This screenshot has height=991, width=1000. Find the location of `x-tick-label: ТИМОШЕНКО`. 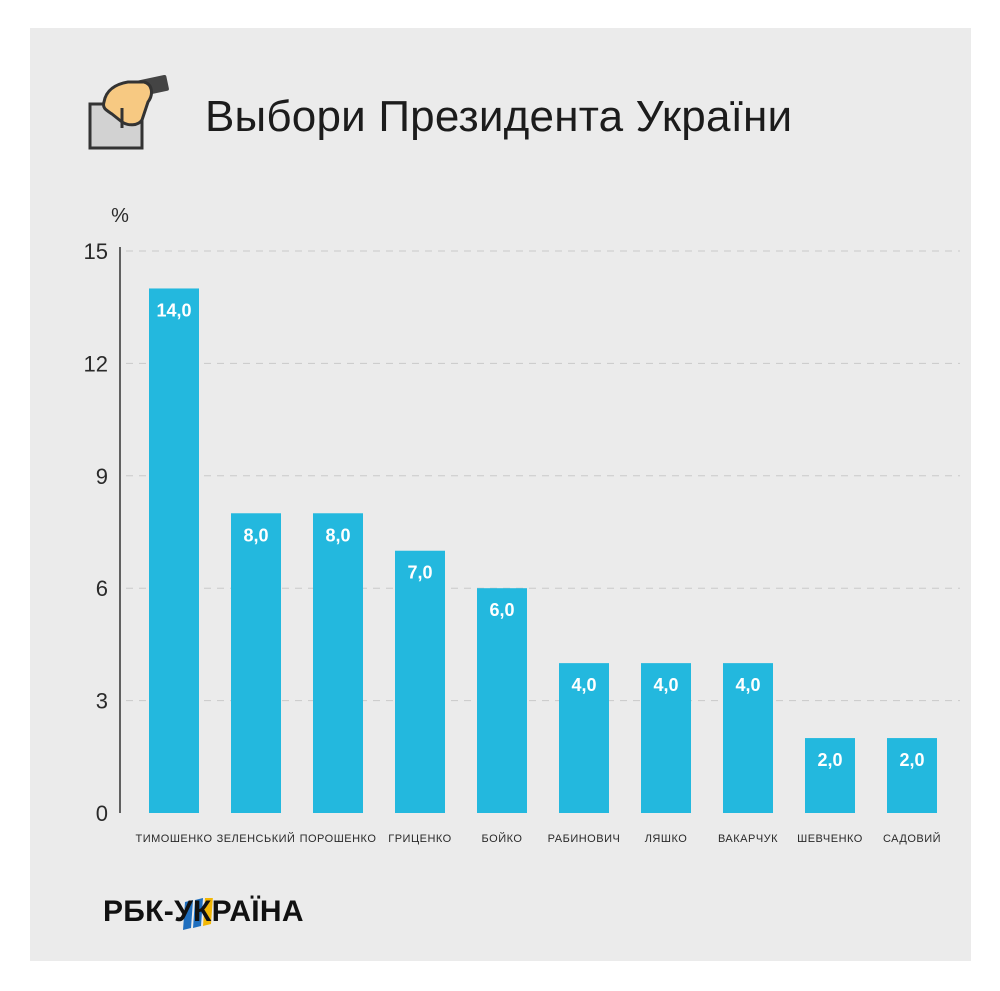

x-tick-label: ТИМОШЕНКО is located at coordinates (173, 839).